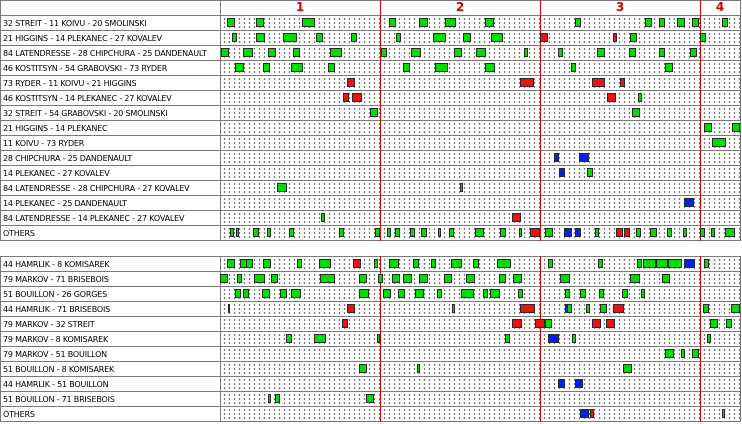  Describe the element at coordinates (59, 399) in the screenshot. I see `row-label: 51 BOUILLON - 71 BRISEBOIS` at that location.